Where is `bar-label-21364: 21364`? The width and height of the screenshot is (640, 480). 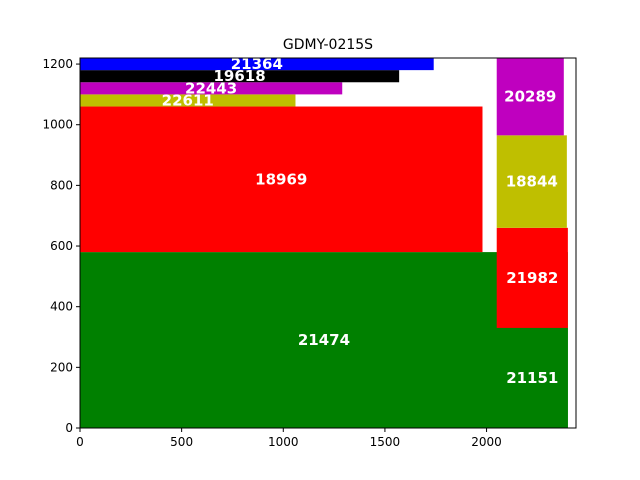 bar-label-21364: 21364 is located at coordinates (257, 64).